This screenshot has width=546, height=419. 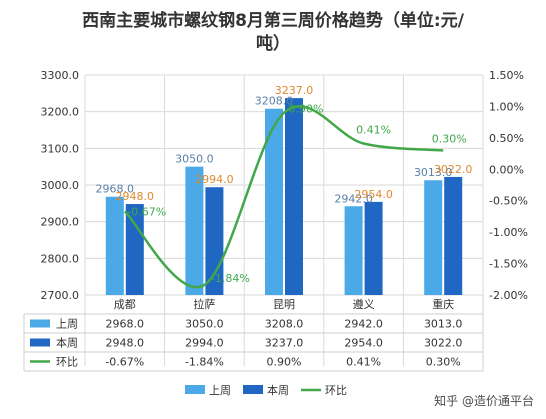 What do you see at coordinates (284, 362) in the screenshot?
I see `table-cell: 0.90%` at bounding box center [284, 362].